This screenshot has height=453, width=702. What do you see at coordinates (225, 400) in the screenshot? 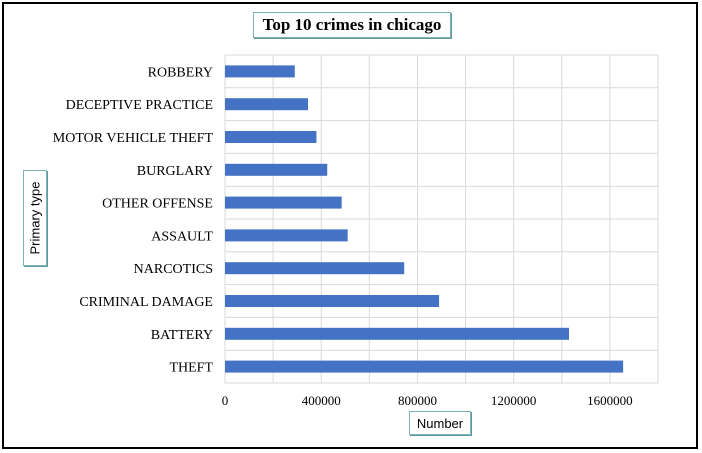
I see `x-tick-label: 0` at bounding box center [225, 400].